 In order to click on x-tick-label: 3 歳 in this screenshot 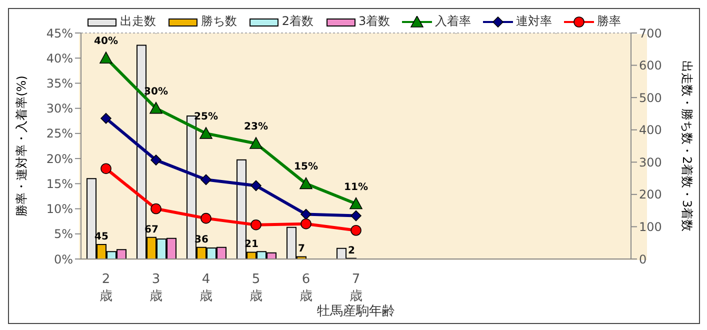, I will do `click(156, 288)`.